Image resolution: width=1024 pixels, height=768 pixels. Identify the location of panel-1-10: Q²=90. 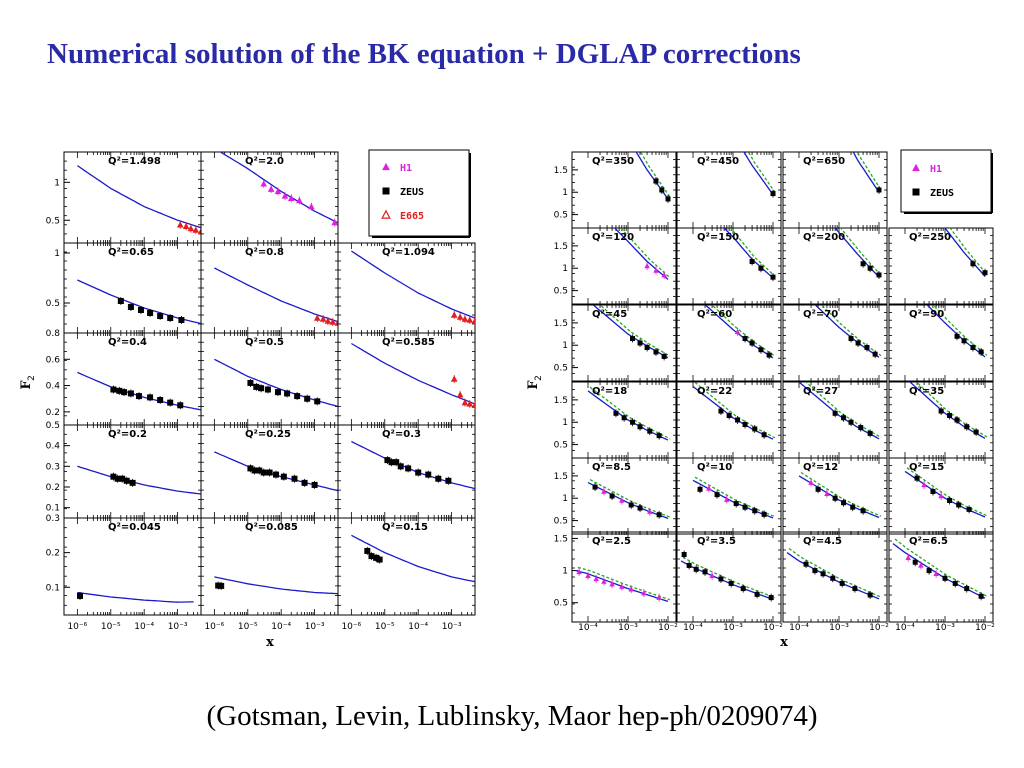
(941, 343).